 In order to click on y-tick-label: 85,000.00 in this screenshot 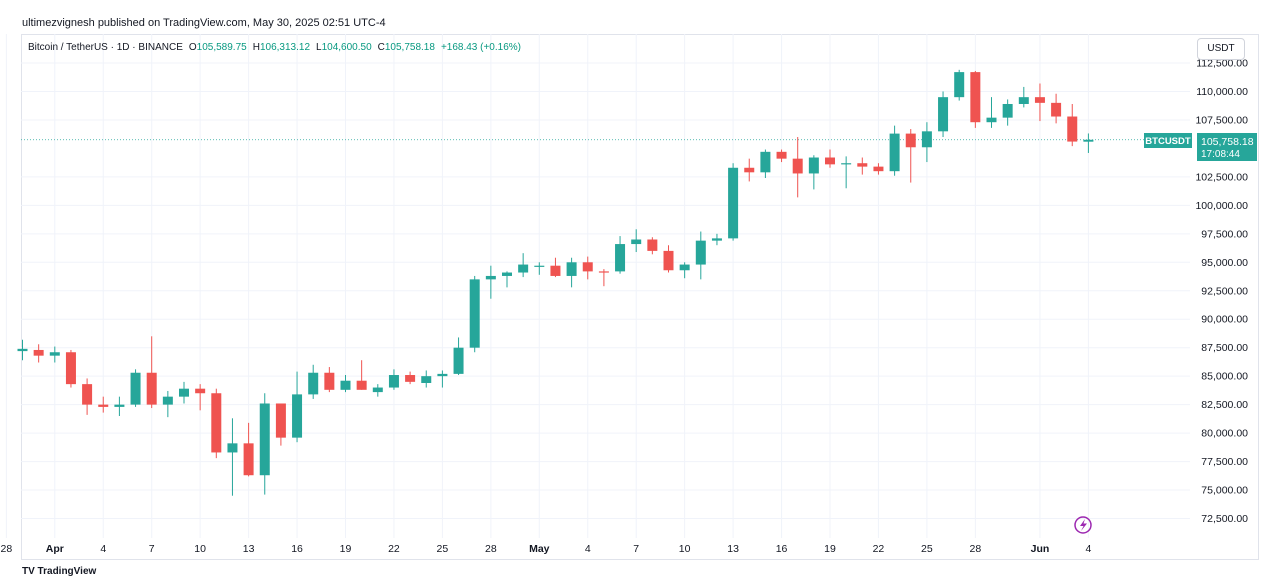, I will do `click(1224, 377)`.